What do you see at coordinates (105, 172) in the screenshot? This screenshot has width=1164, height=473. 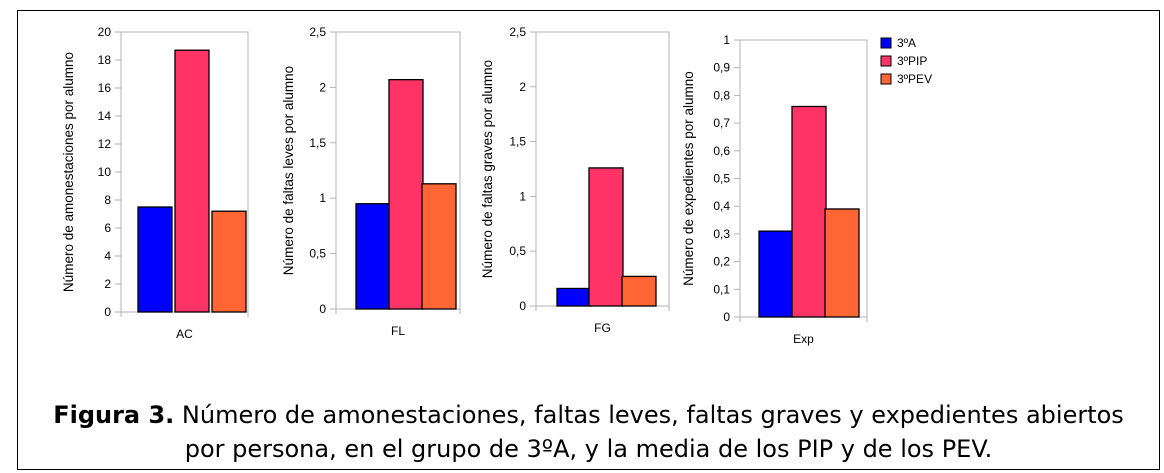 I see `y-tick-label: 10` at bounding box center [105, 172].